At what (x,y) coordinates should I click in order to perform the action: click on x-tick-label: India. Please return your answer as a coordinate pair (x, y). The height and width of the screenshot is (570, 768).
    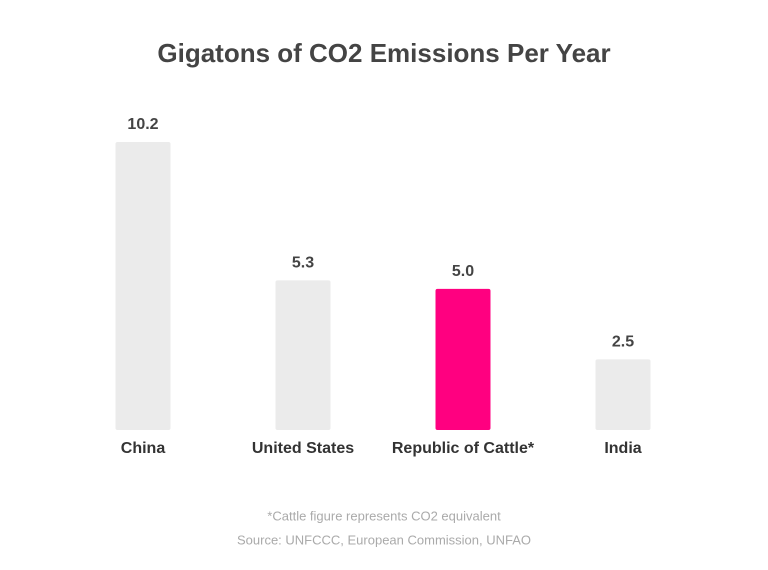
    Looking at the image, I should click on (622, 448).